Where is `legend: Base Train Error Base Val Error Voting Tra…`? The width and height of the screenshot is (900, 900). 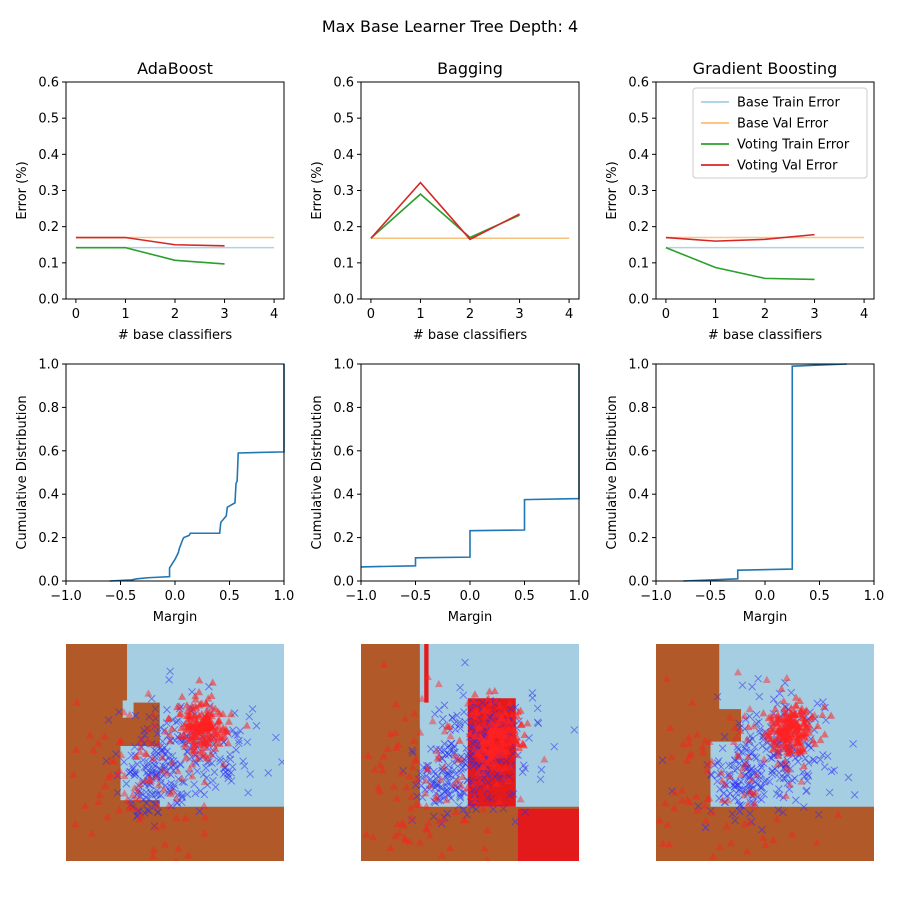 legend: Base Train Error Base Val Error Voting Tra… is located at coordinates (780, 133).